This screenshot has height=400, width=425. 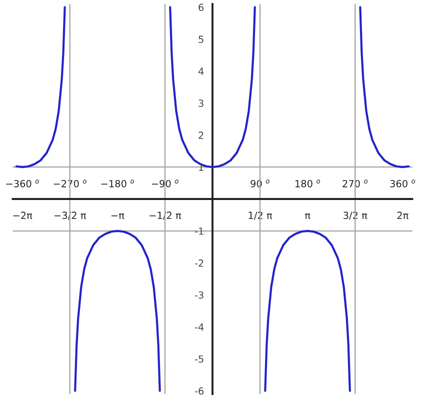 I want to click on x2-tick-label: −180 $^{o}$, so click(x=117, y=184).